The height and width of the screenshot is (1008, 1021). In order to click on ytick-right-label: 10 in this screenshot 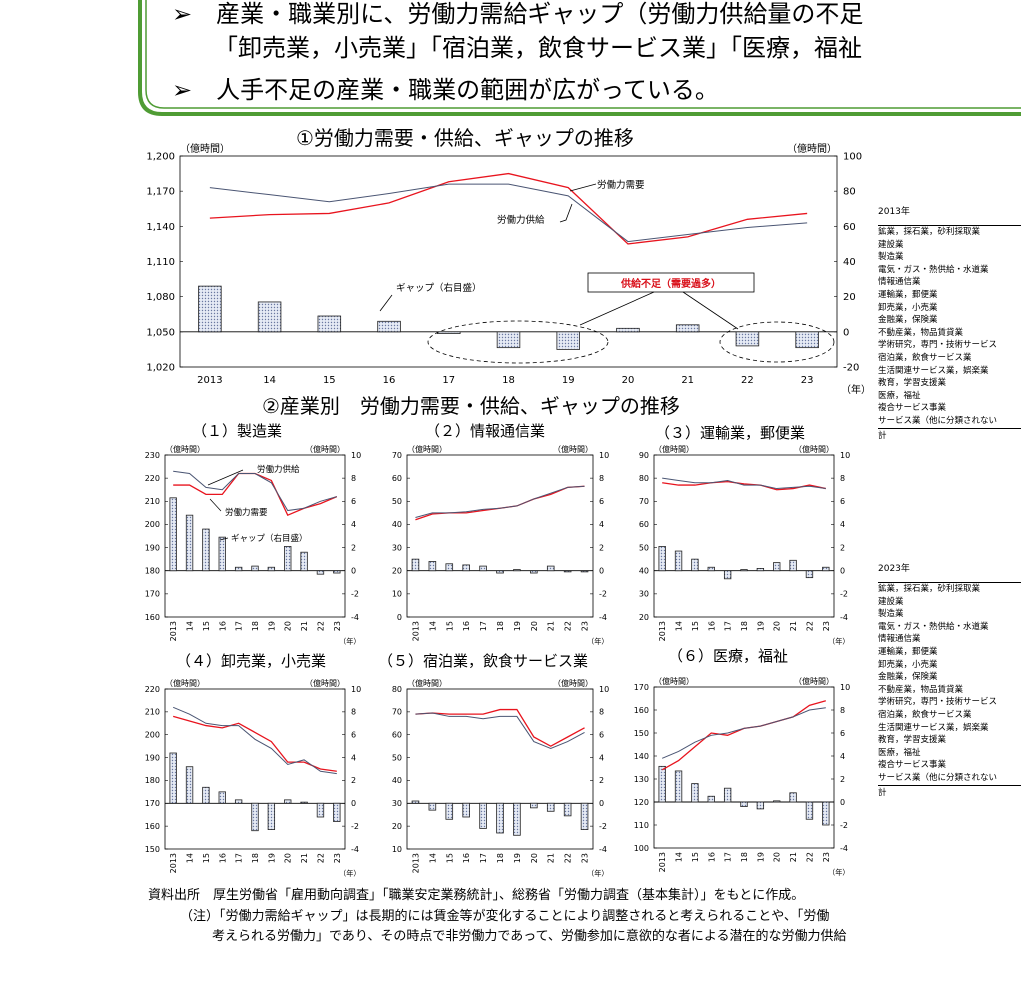, I will do `click(845, 687)`.